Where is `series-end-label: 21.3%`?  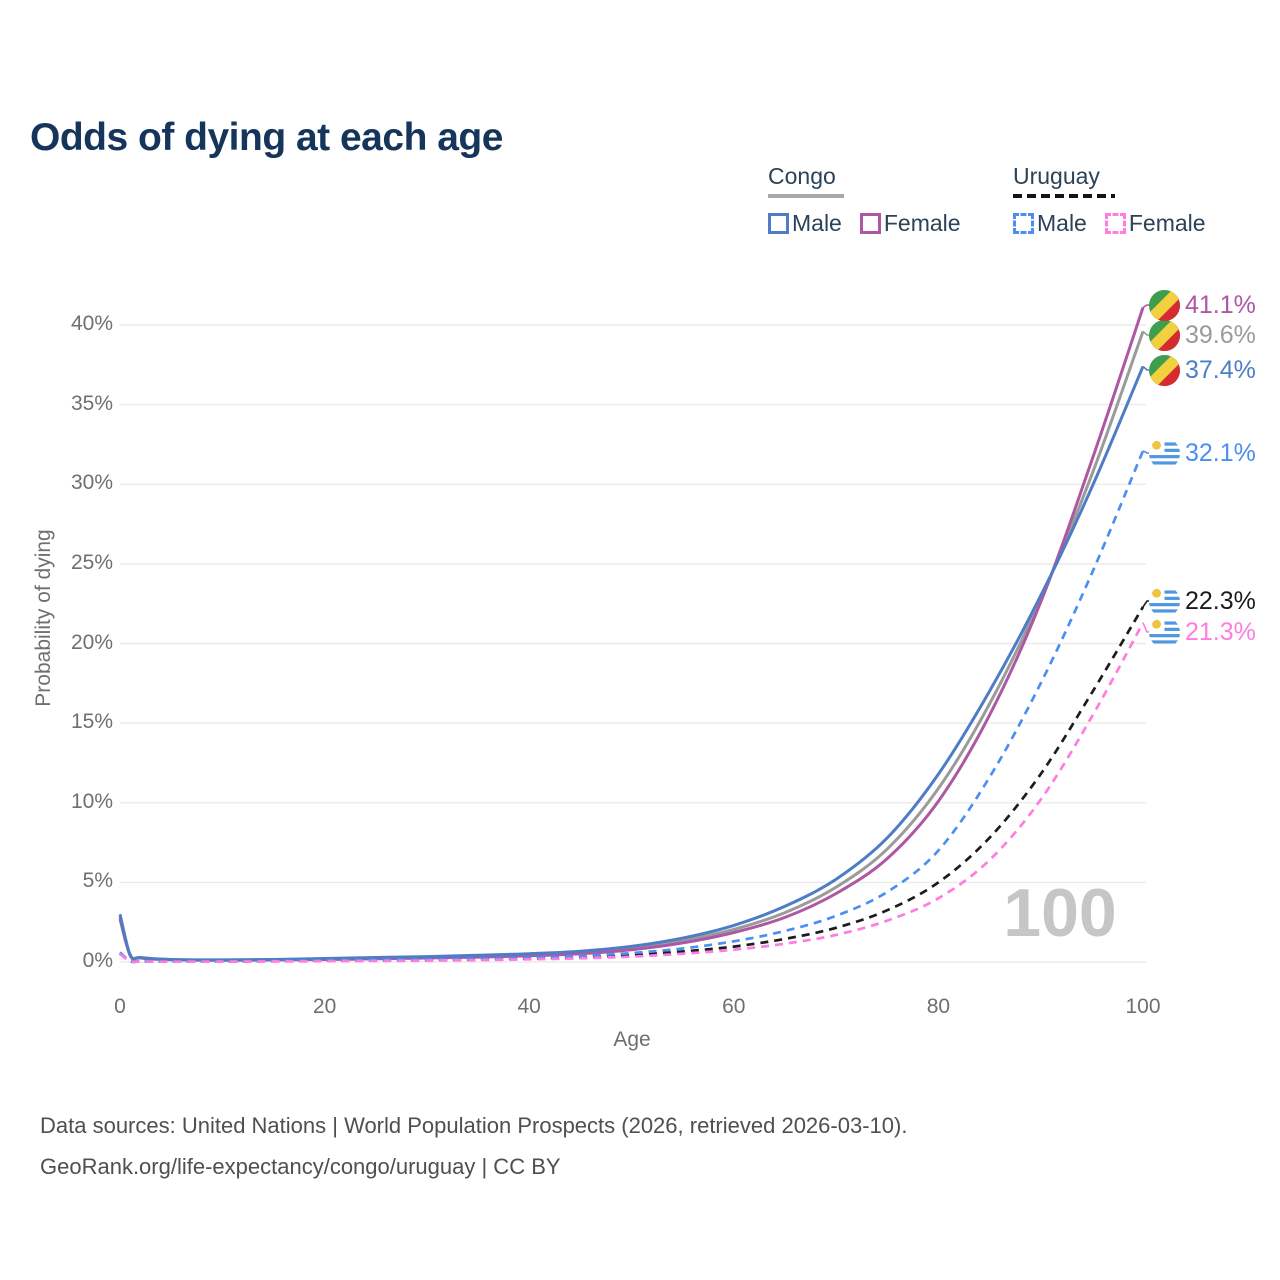
series-end-label: 21.3% is located at coordinates (1202, 632).